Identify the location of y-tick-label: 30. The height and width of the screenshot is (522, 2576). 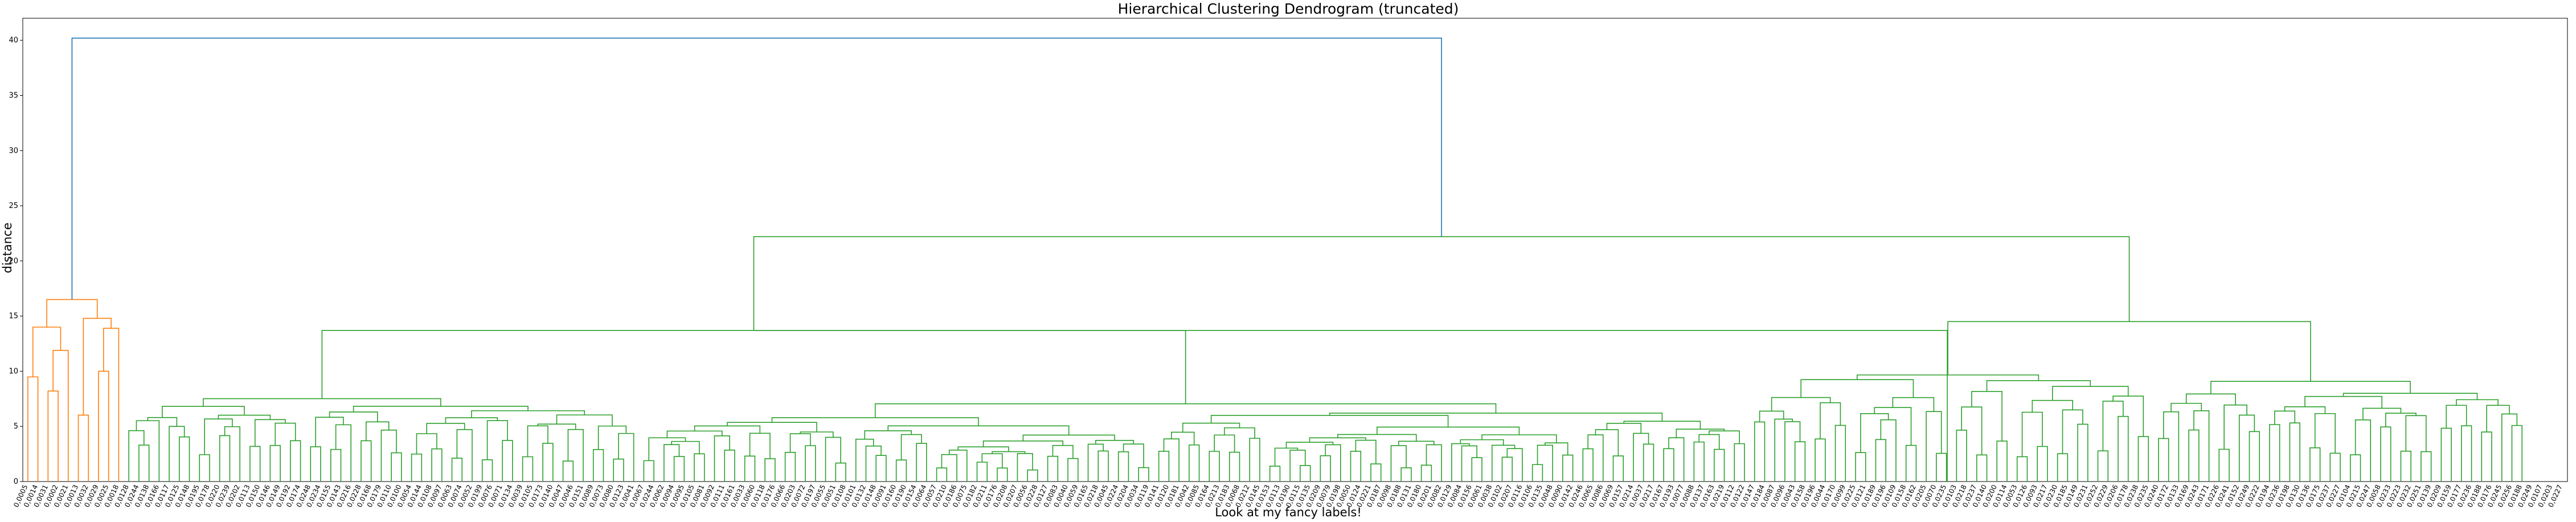
(13, 151).